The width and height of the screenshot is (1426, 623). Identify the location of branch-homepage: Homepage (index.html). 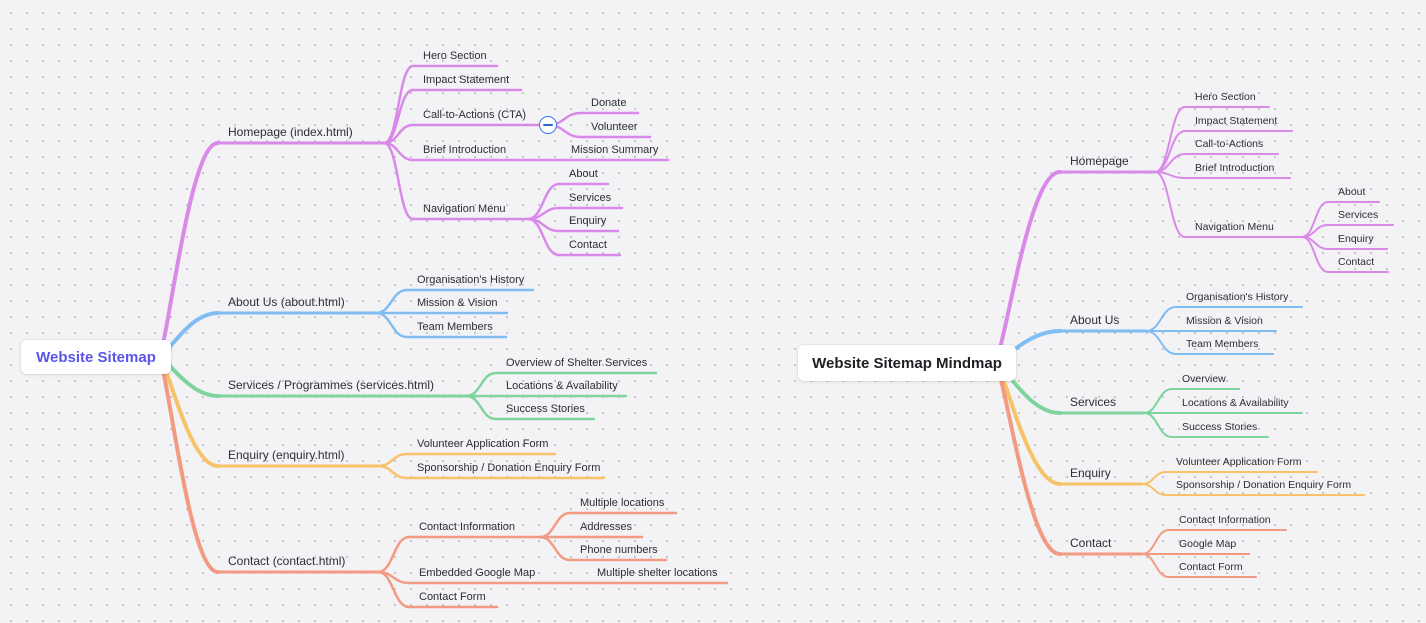
(290, 132).